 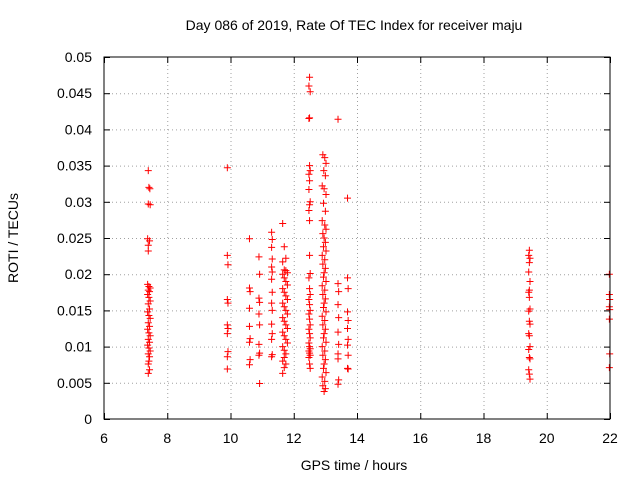 What do you see at coordinates (78, 57) in the screenshot?
I see `y-tick-label: 0.05` at bounding box center [78, 57].